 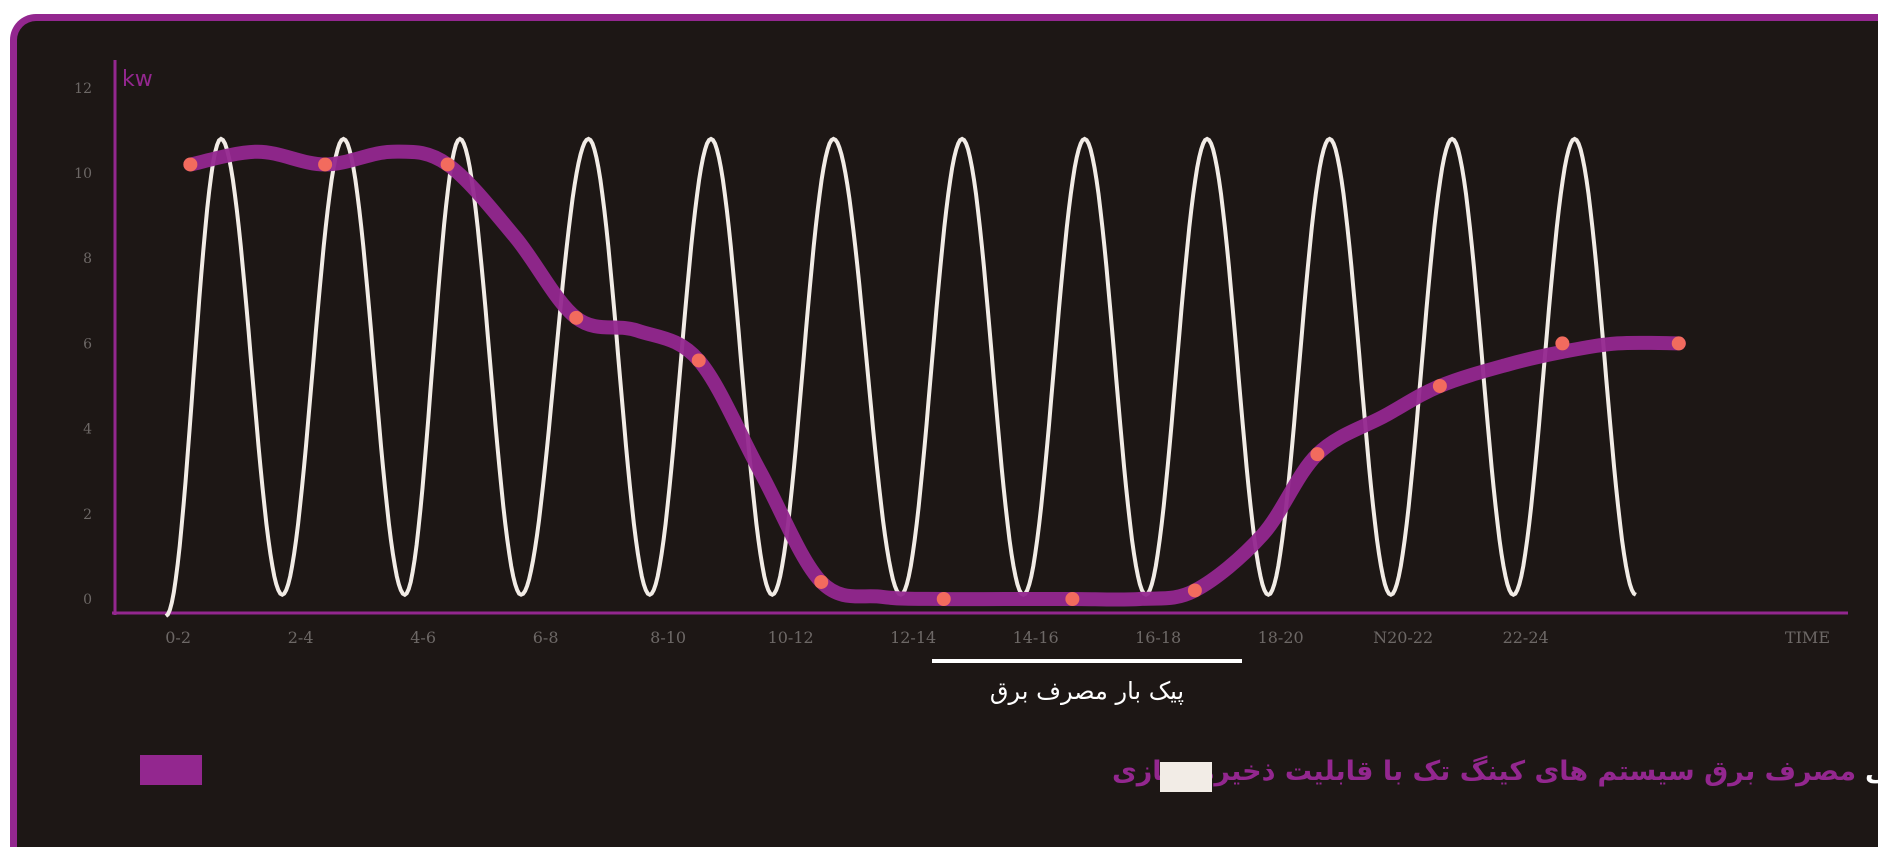 I want to click on x-tick-label: 10-12, so click(x=791, y=637).